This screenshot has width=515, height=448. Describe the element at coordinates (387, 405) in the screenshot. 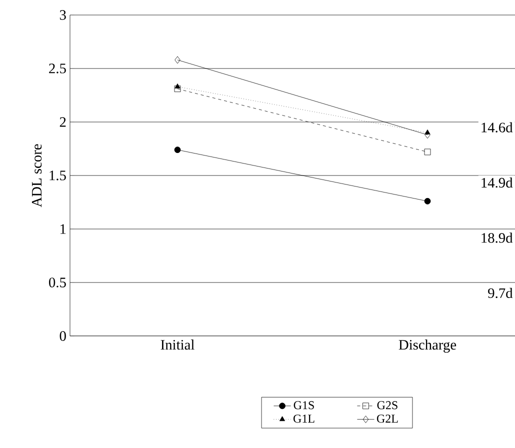

I see `legend-label: G2S` at that location.